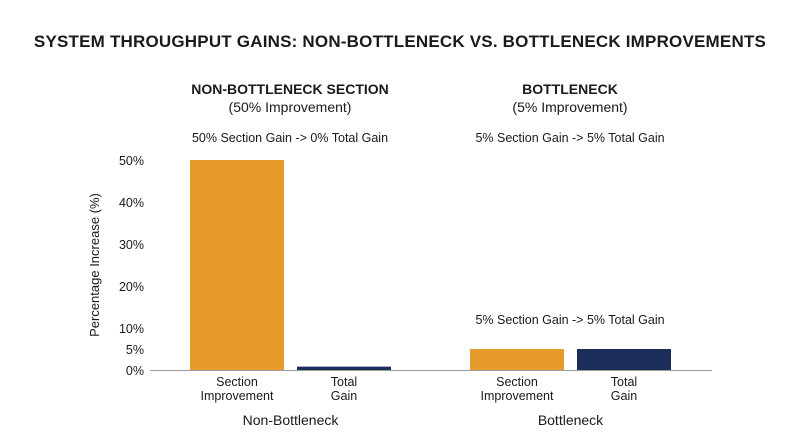 The width and height of the screenshot is (800, 447). What do you see at coordinates (131, 203) in the screenshot?
I see `y-tick-label: 40%` at bounding box center [131, 203].